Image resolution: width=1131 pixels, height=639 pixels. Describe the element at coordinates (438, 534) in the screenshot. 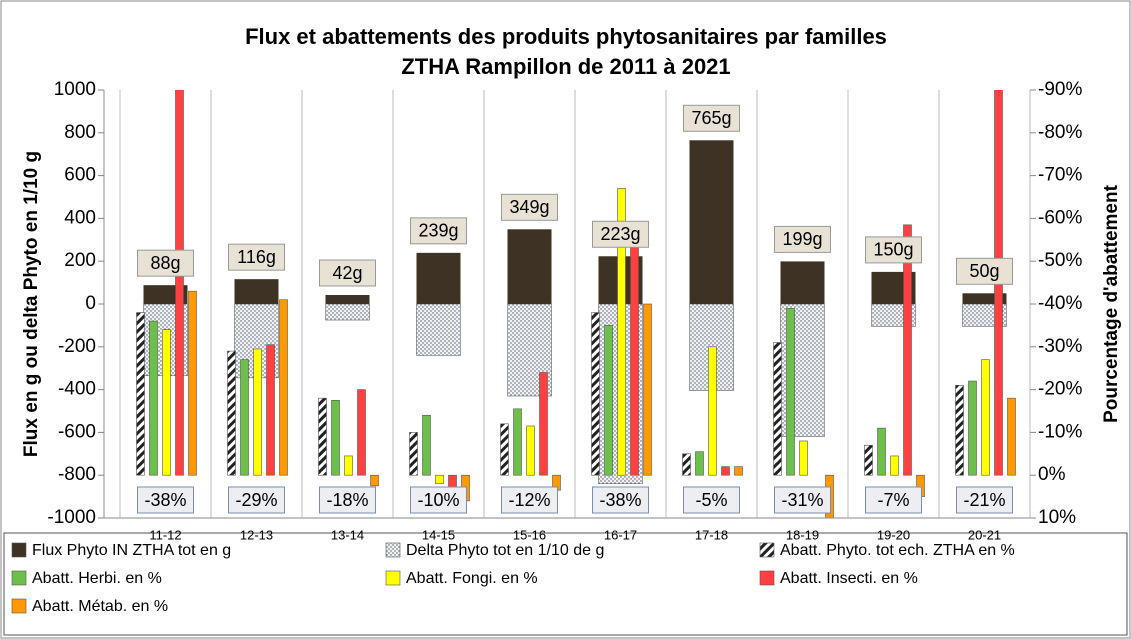

I see `x-tick-label: 14-15` at that location.